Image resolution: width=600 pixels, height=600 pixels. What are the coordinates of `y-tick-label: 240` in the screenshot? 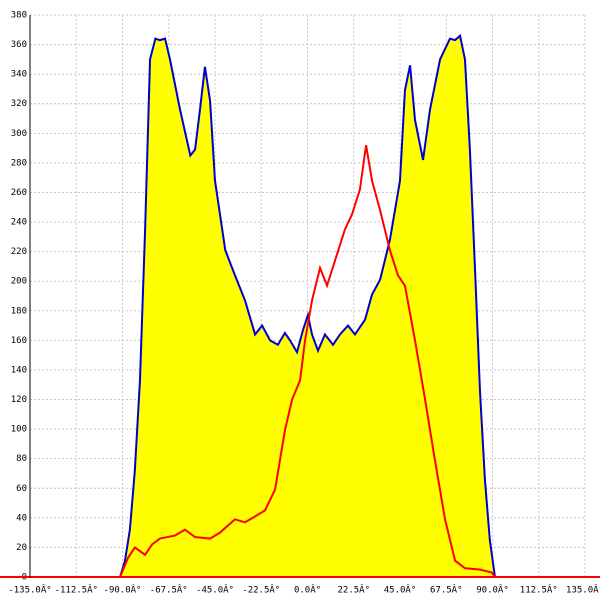 It's located at (19, 223).